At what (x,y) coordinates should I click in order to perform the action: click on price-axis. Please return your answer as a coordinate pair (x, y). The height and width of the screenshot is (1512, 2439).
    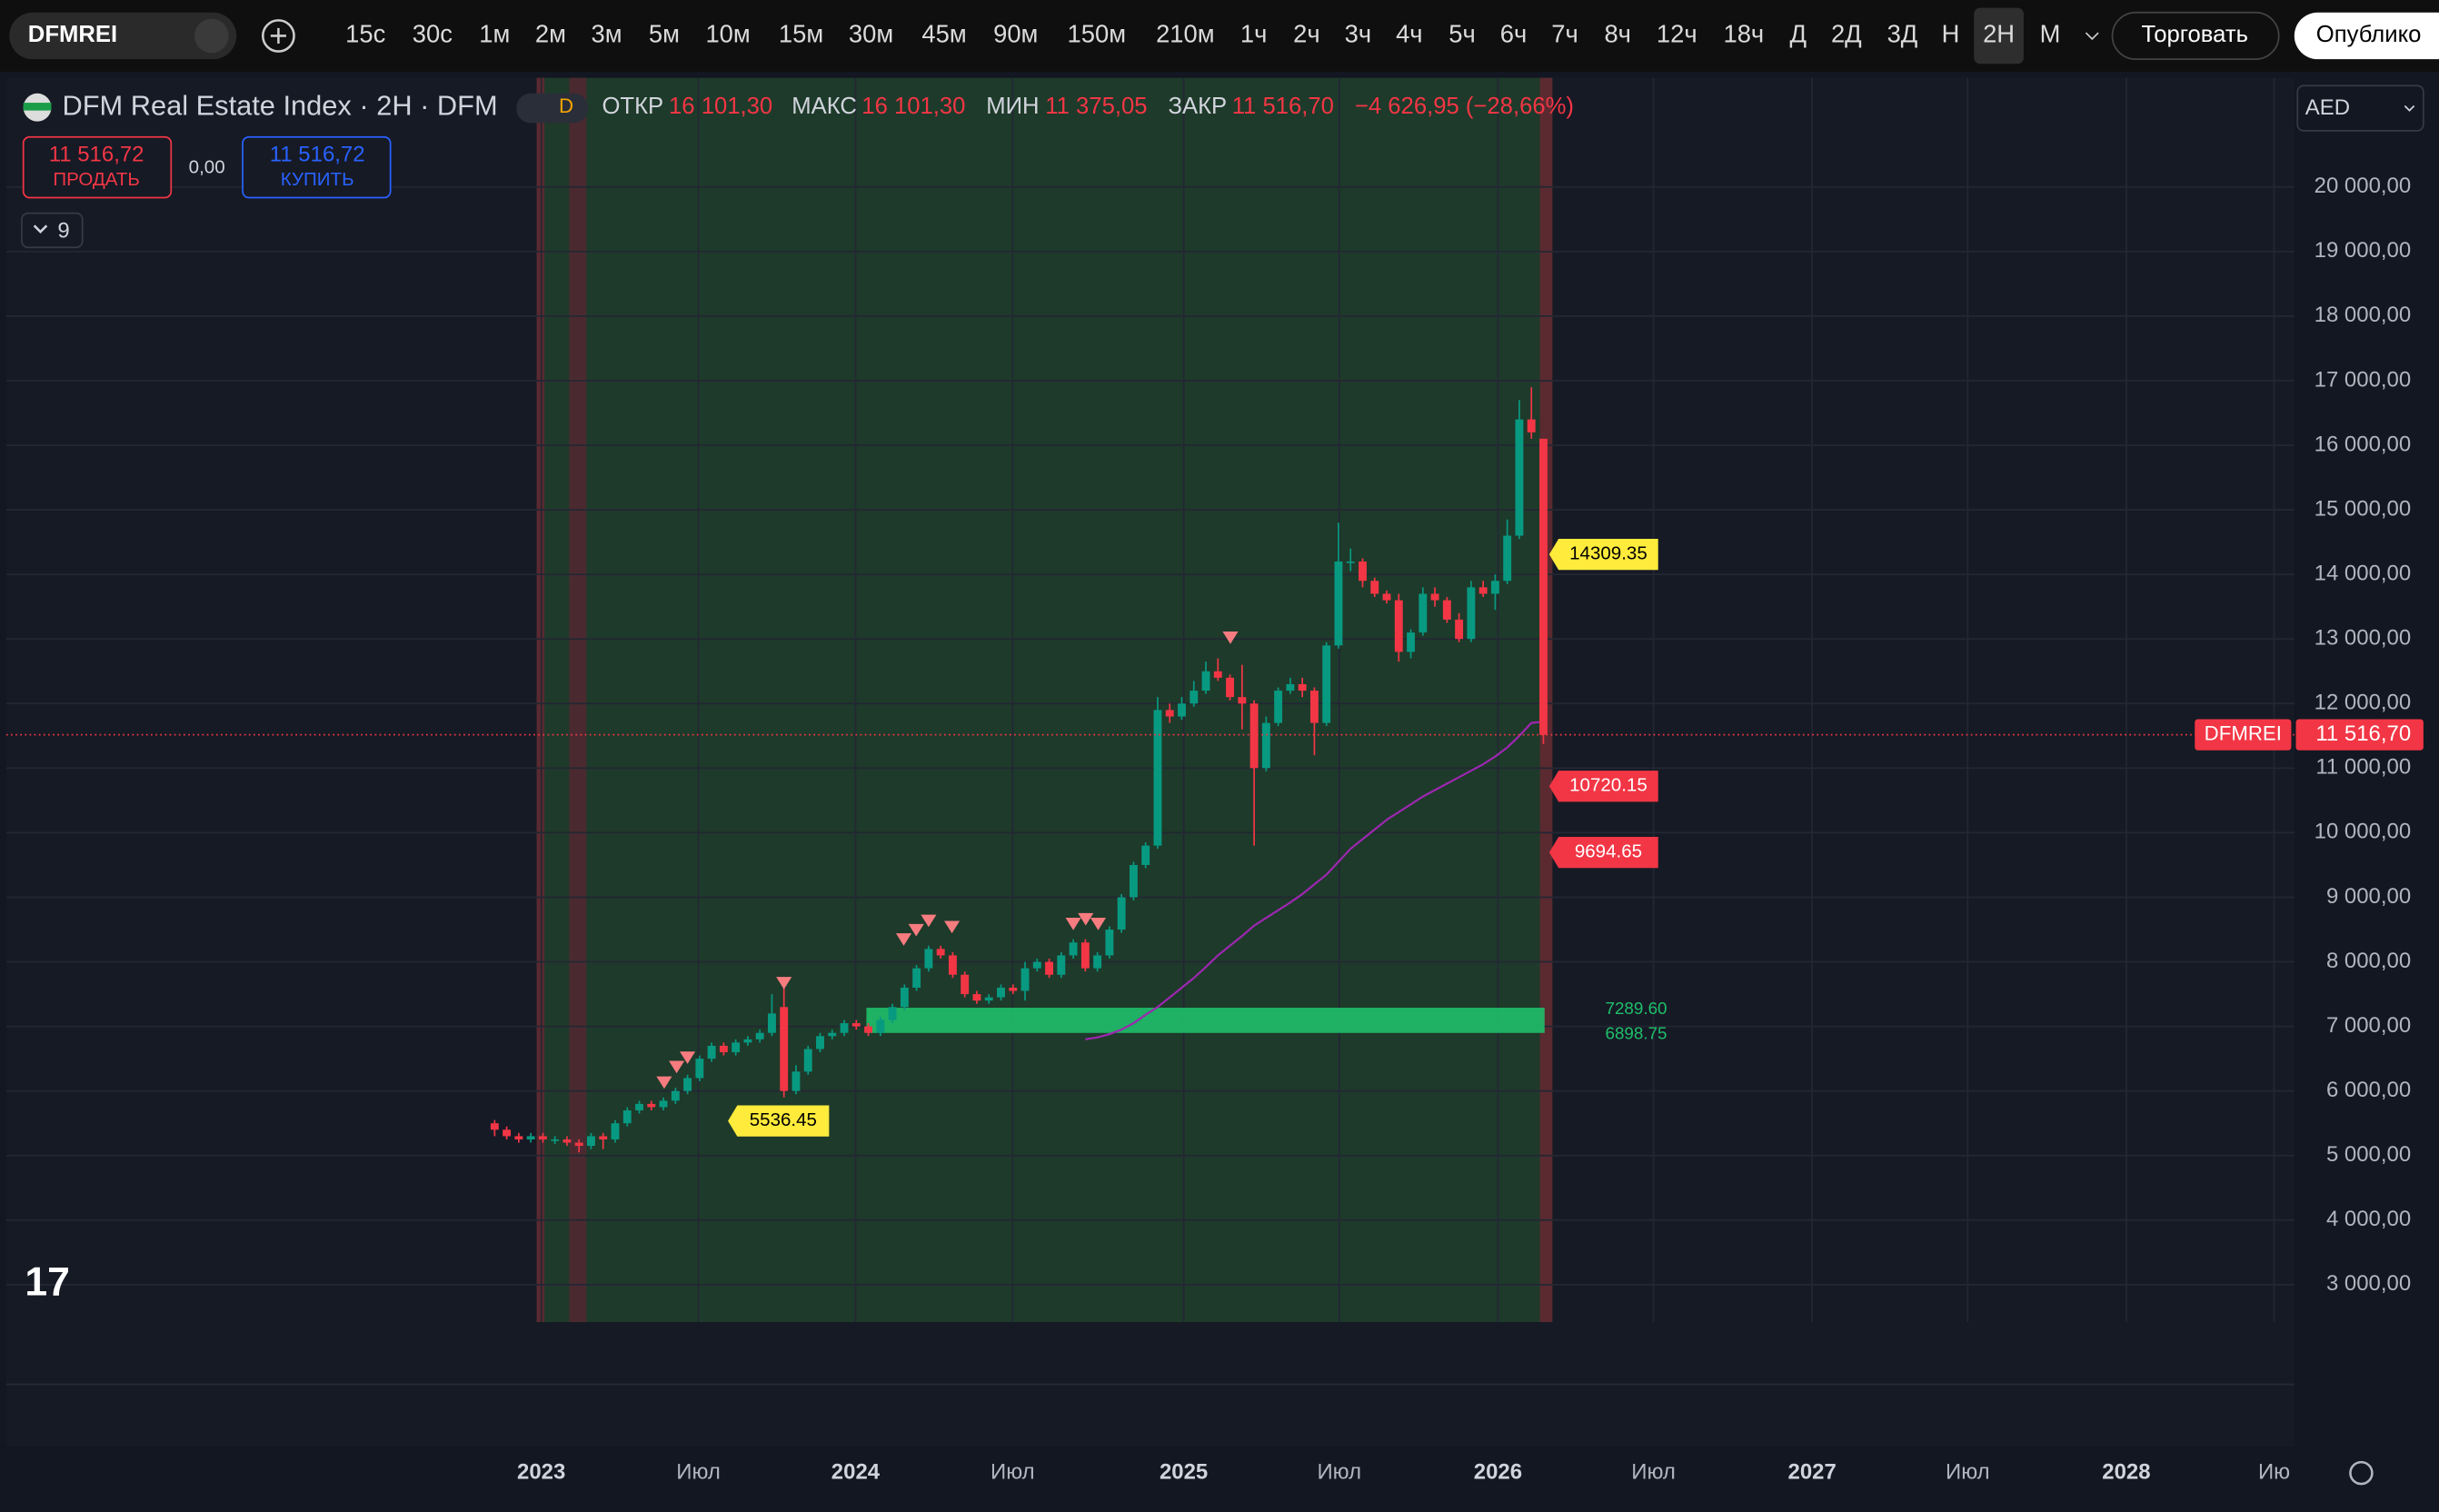
    Looking at the image, I should click on (2367, 762).